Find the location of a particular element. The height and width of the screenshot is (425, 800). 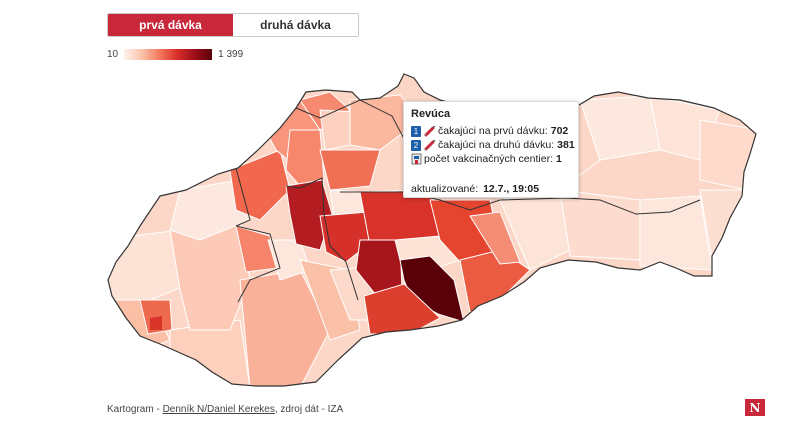

color-legend: 10 1 399 is located at coordinates (175, 54).